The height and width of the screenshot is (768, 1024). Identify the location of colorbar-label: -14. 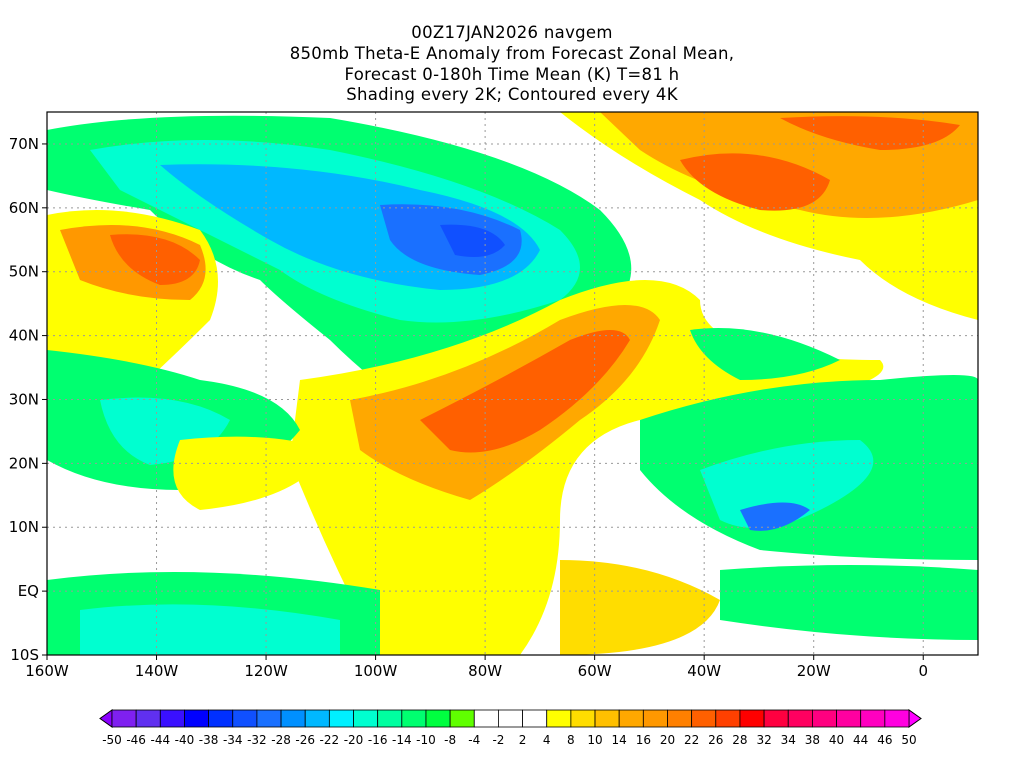
(402, 740).